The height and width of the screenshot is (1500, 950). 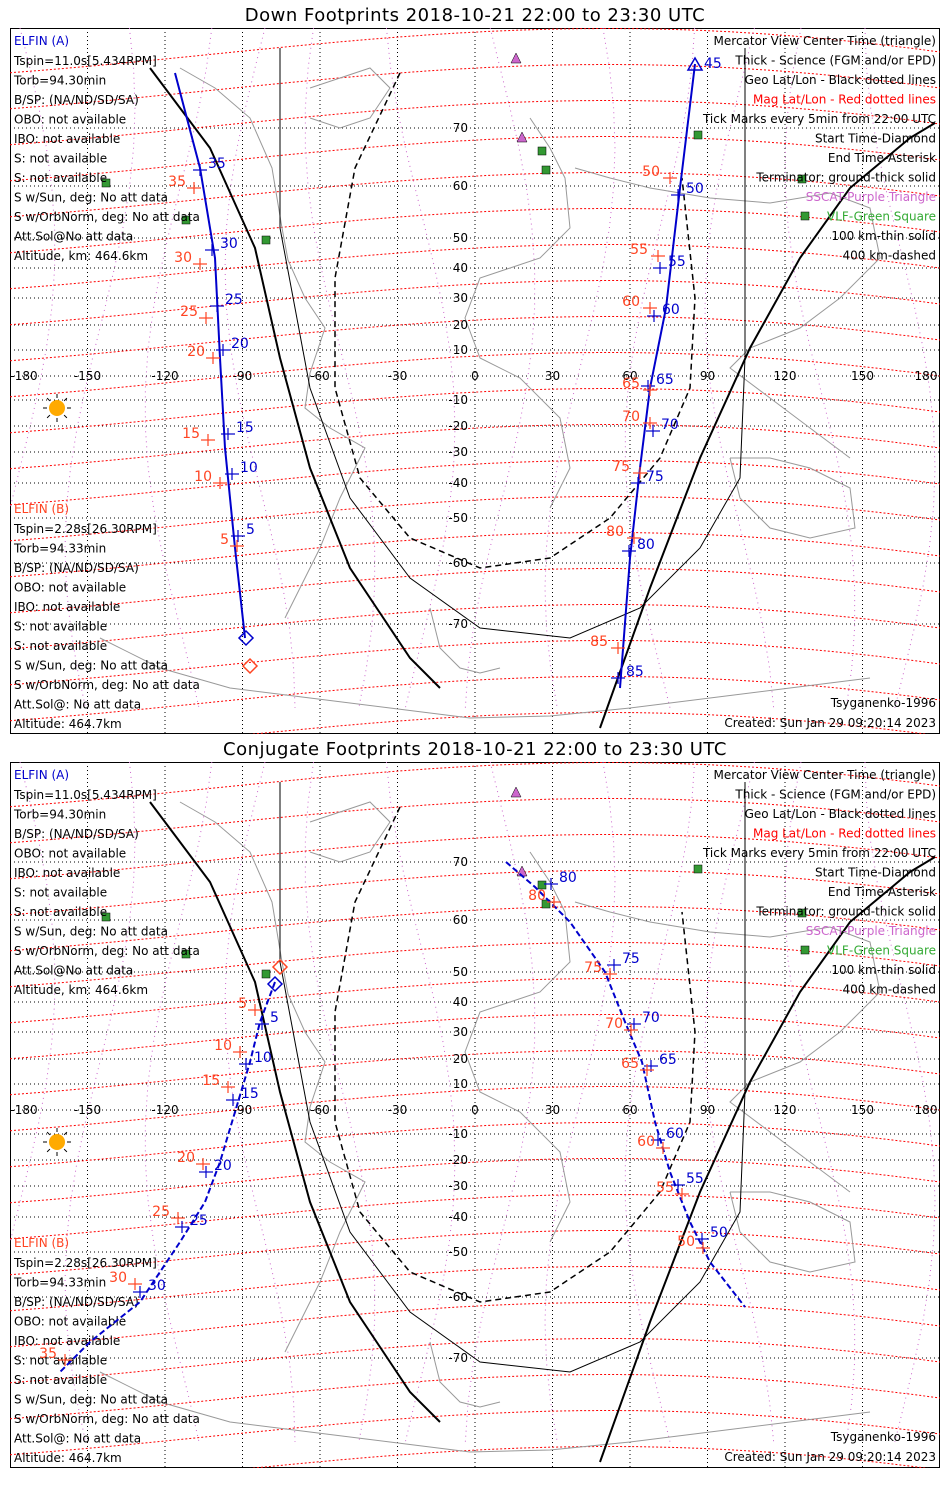 I want to click on p0-lon-tick-label: -60, so click(x=320, y=376).